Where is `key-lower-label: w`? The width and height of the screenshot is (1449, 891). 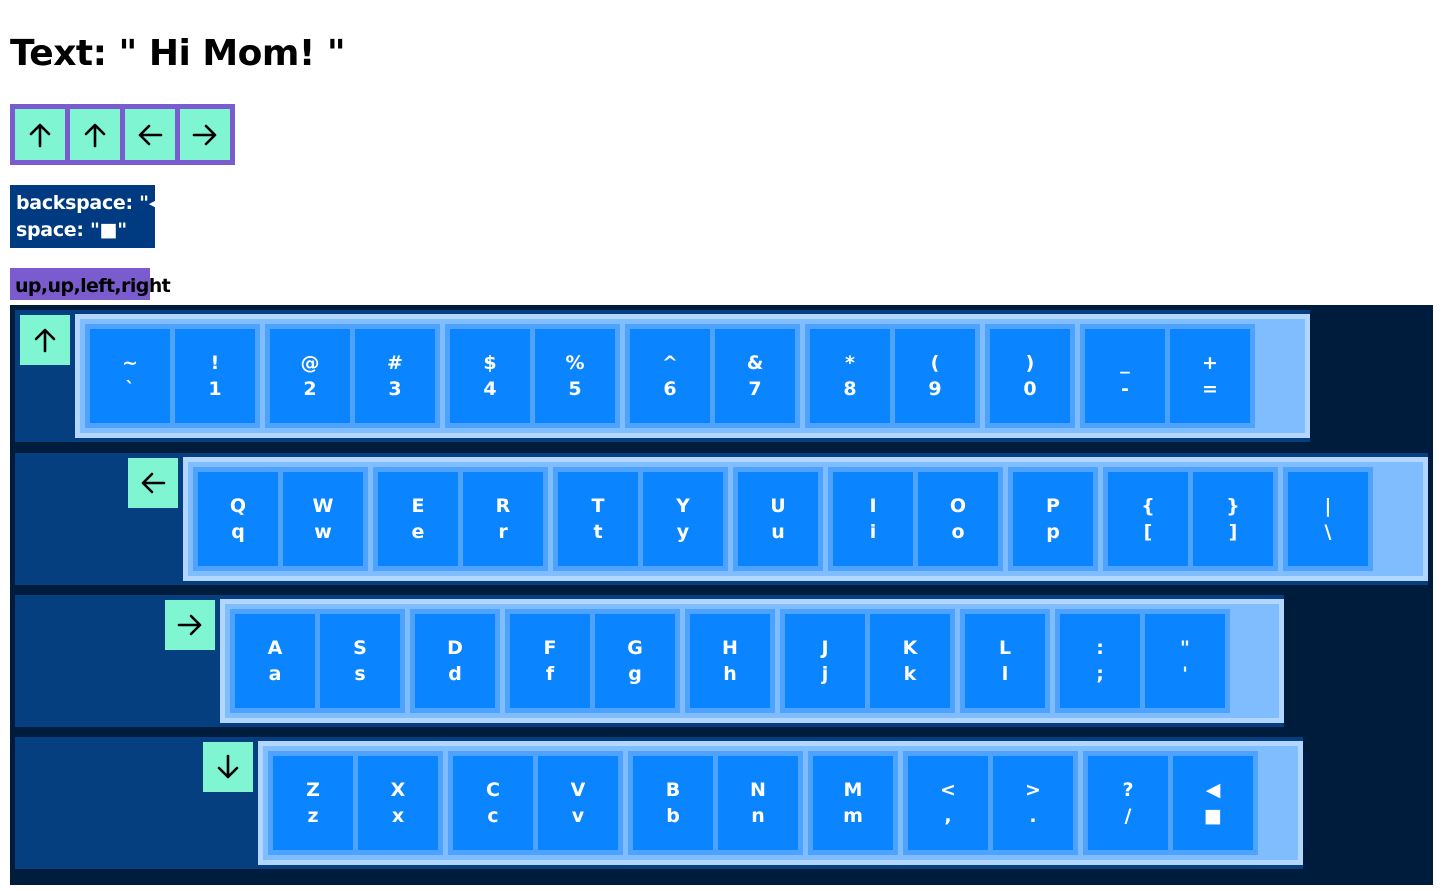
key-lower-label: w is located at coordinates (323, 532).